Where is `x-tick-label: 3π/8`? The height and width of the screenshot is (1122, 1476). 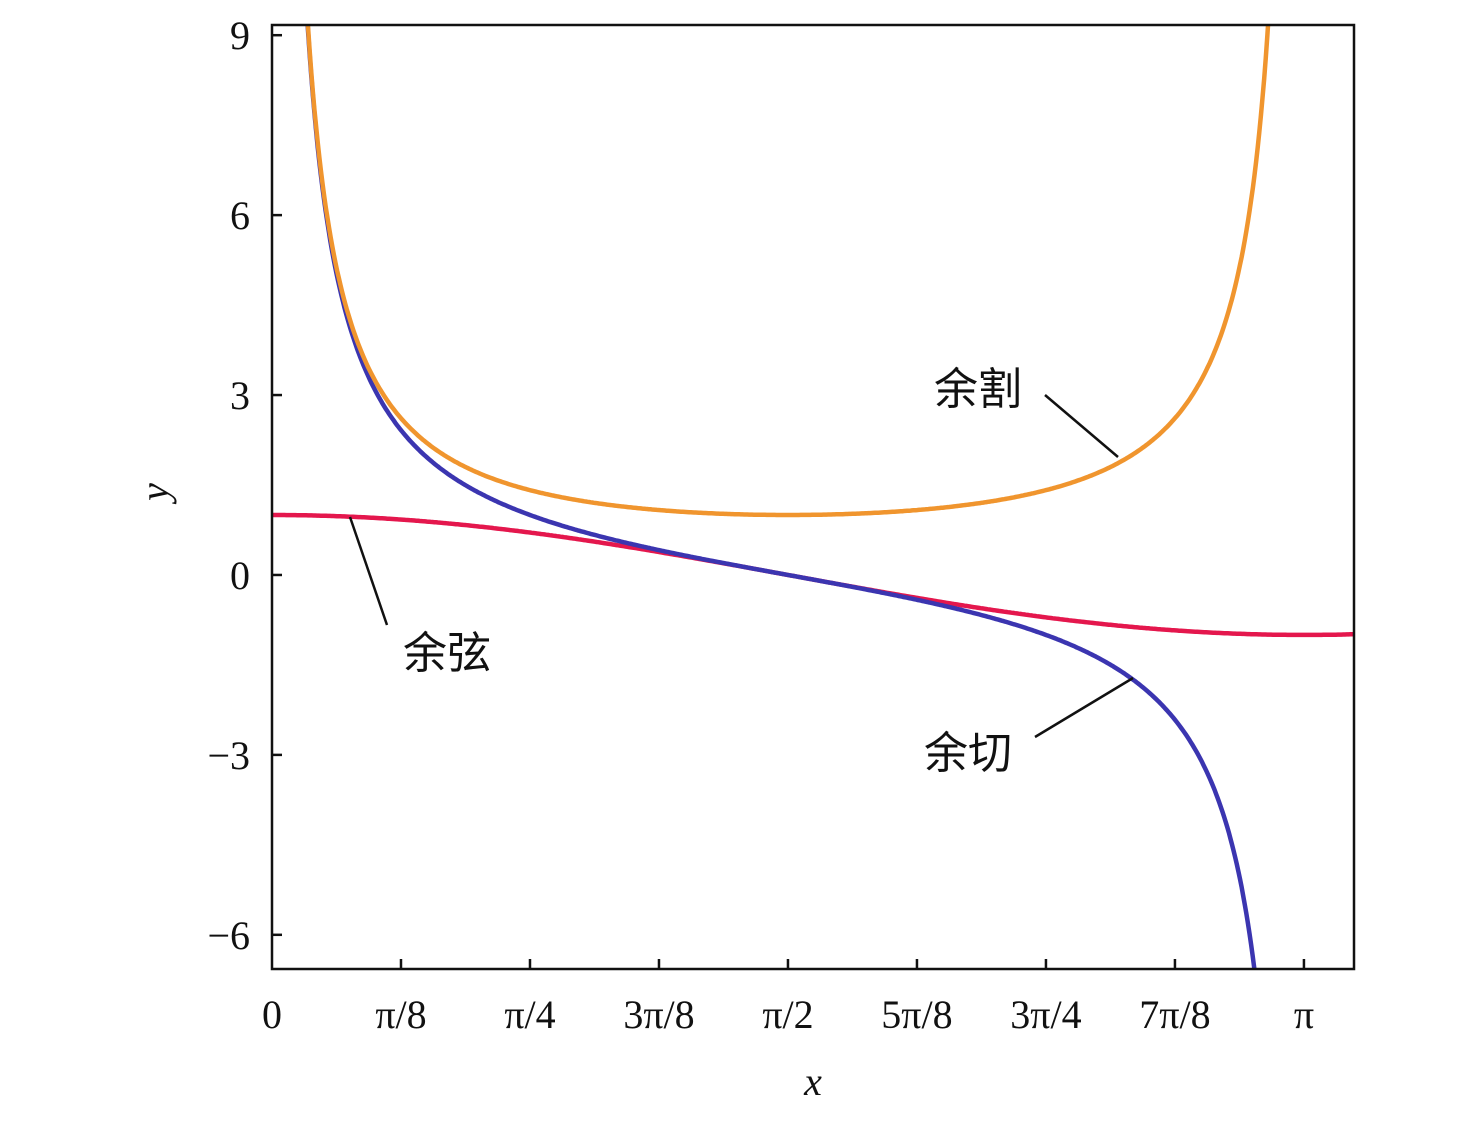
x-tick-label: 3π/8 is located at coordinates (658, 1014).